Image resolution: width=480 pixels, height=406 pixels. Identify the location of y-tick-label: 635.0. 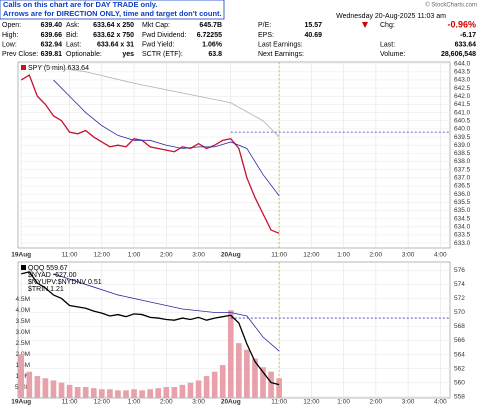
(462, 210).